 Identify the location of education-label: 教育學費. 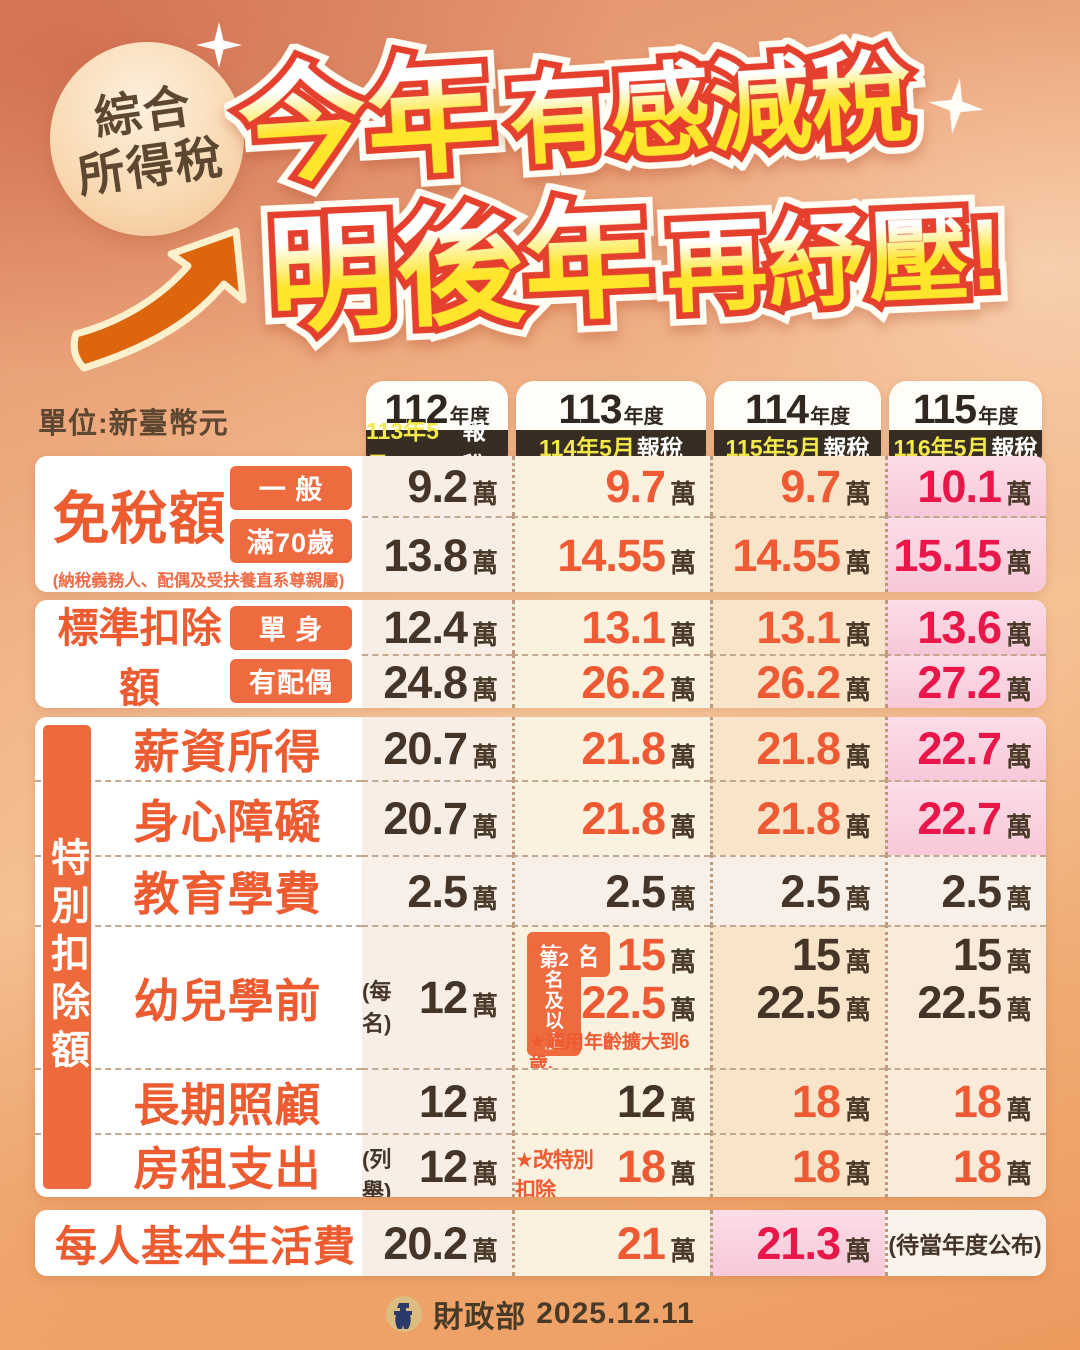
(198, 890).